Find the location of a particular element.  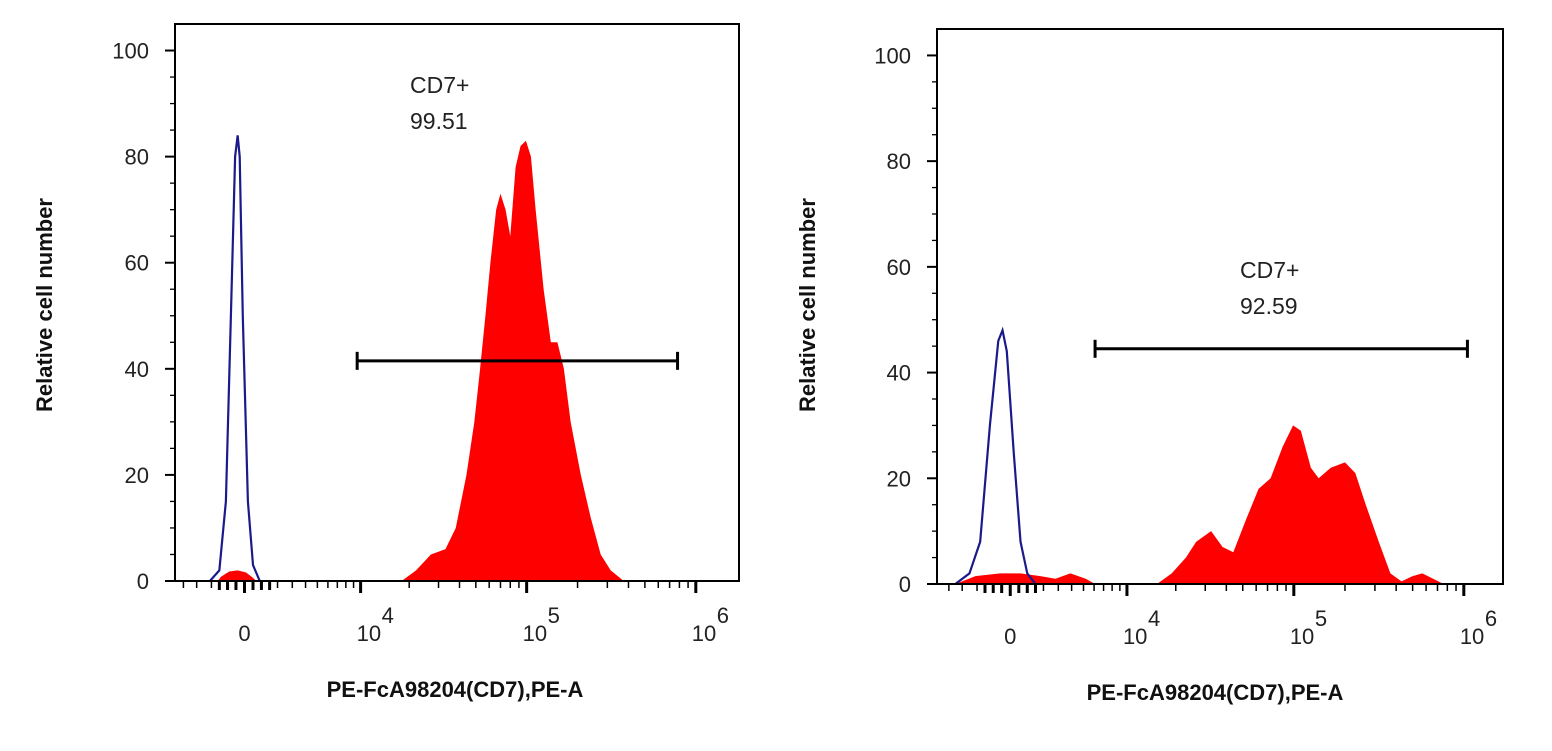

gate-percent: 92.59 is located at coordinates (1269, 306).